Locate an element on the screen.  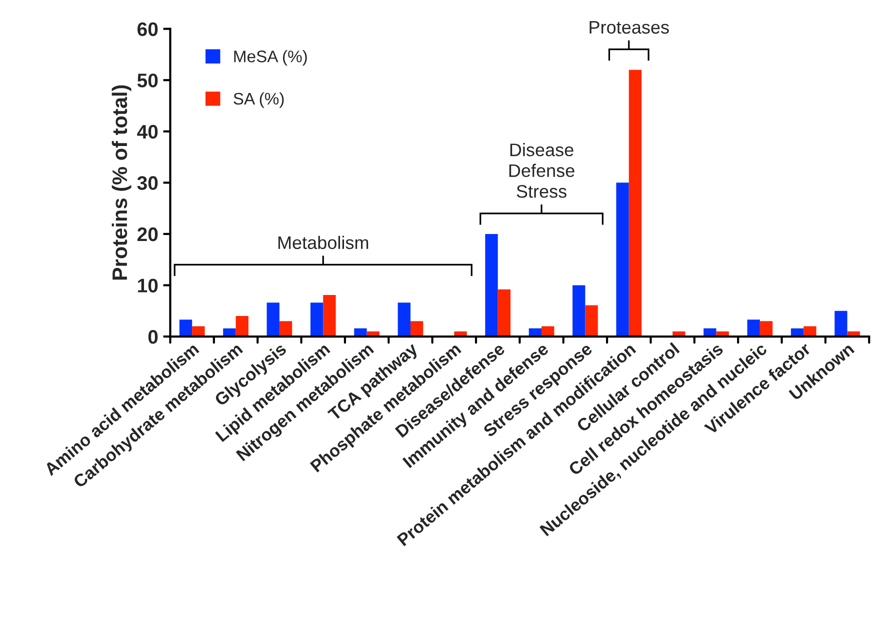
y-axis-title: Proteins (% of total) is located at coordinates (122, 182).